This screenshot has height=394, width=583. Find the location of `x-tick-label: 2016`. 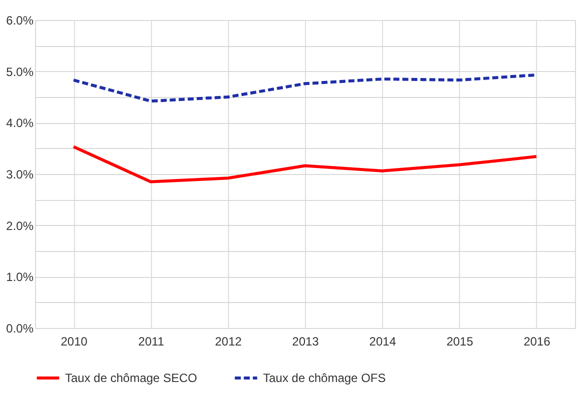

x-tick-label: 2016 is located at coordinates (537, 341).